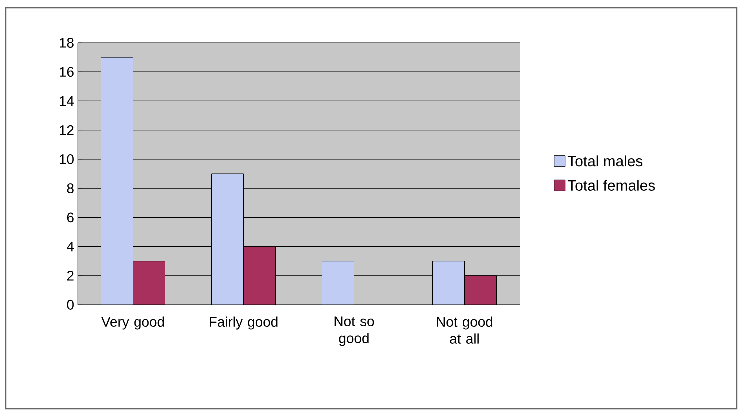 This screenshot has height=417, width=743. What do you see at coordinates (67, 130) in the screenshot?
I see `y-tick-label: 12` at bounding box center [67, 130].